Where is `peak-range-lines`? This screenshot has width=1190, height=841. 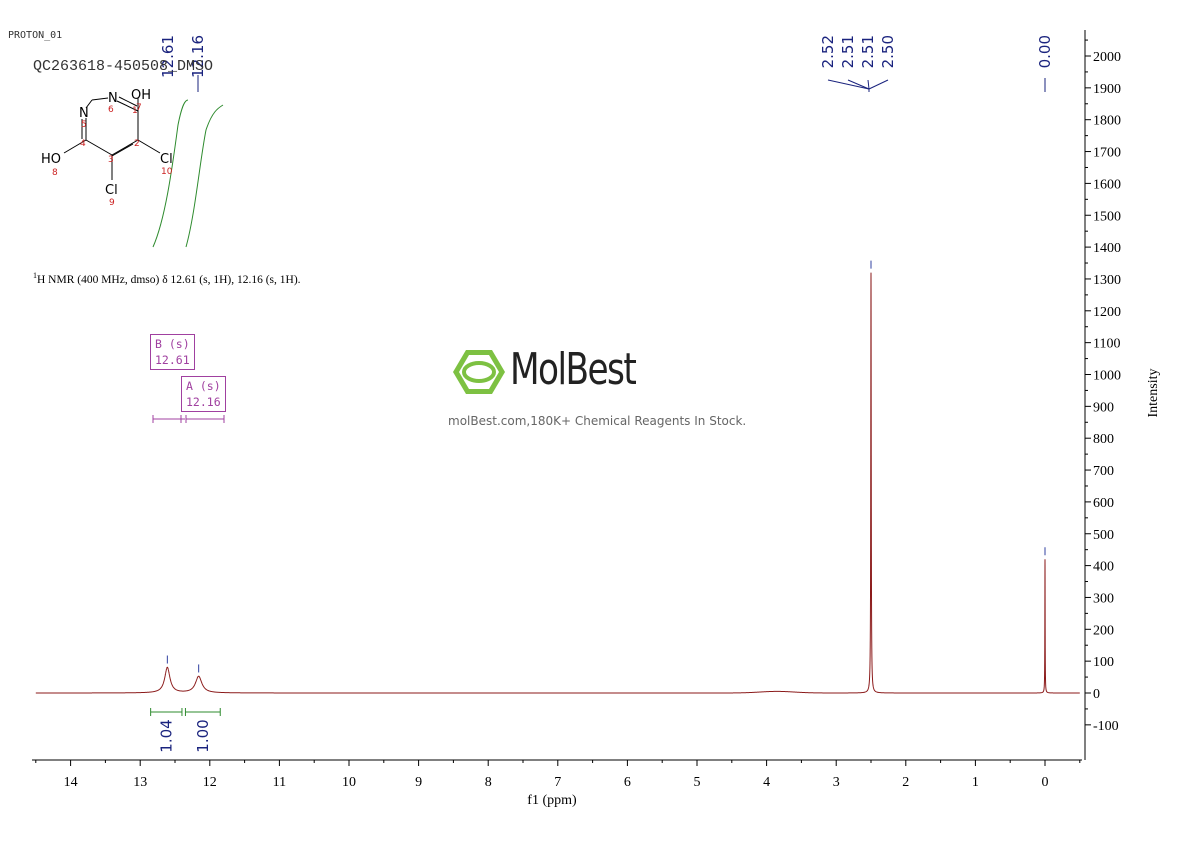
peak-range-lines is located at coordinates (188, 419).